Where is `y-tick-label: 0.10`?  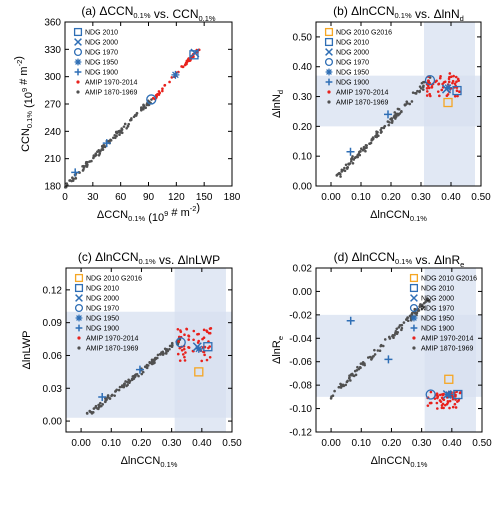
y-tick-label: 0.10 is located at coordinates (303, 157).